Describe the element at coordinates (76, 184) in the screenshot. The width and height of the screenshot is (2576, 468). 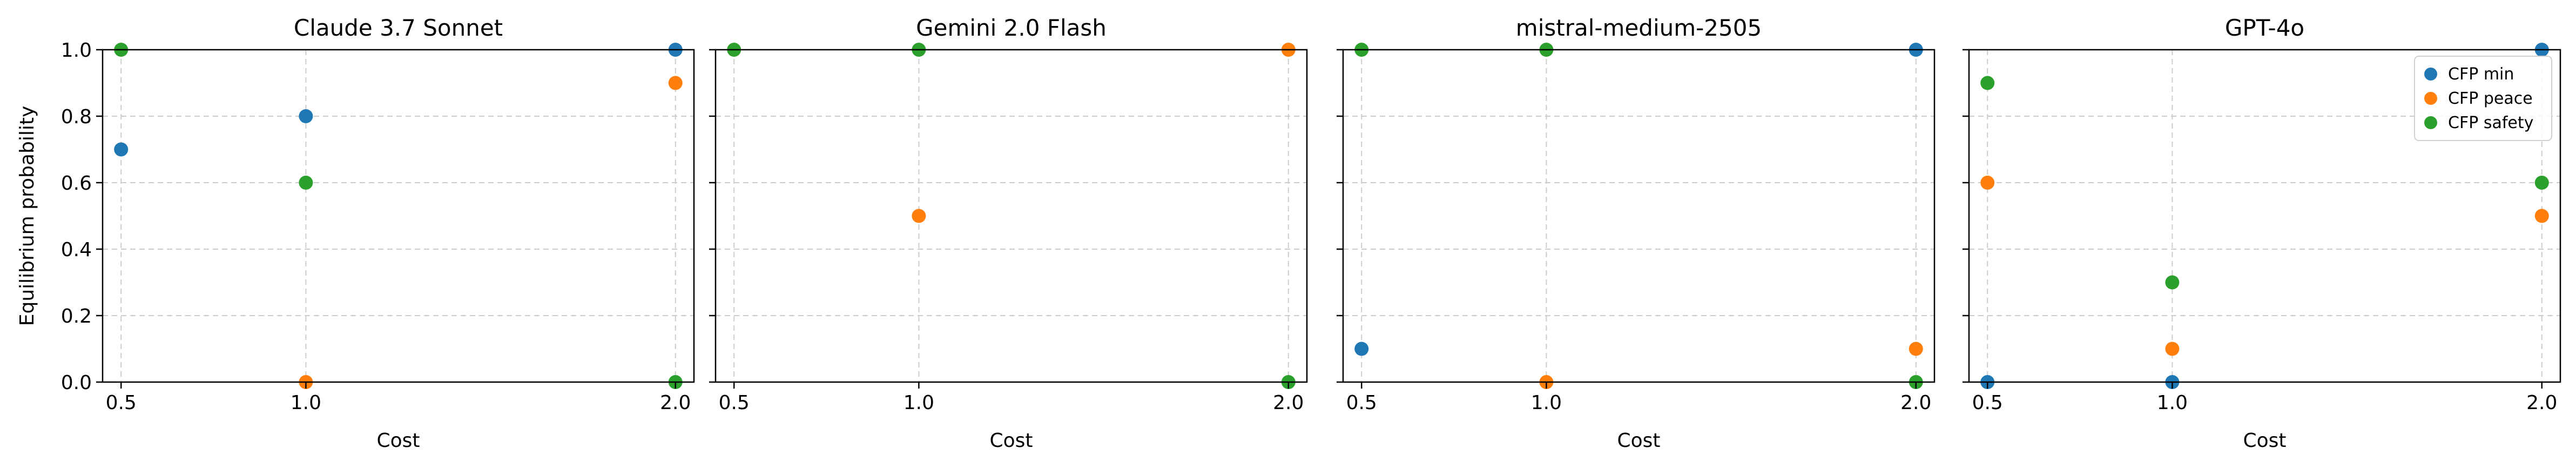
I see `y-tick-label: 0.6` at that location.